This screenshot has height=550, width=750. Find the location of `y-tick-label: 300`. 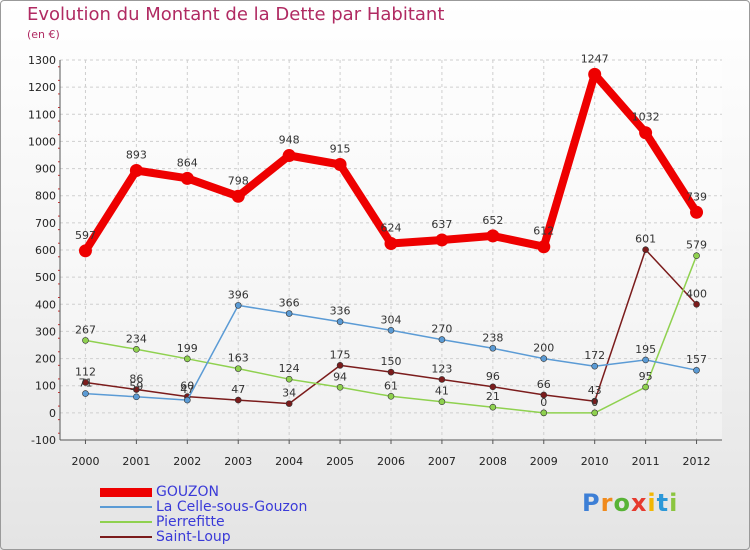

y-tick-label: 300 is located at coordinates (45, 331).